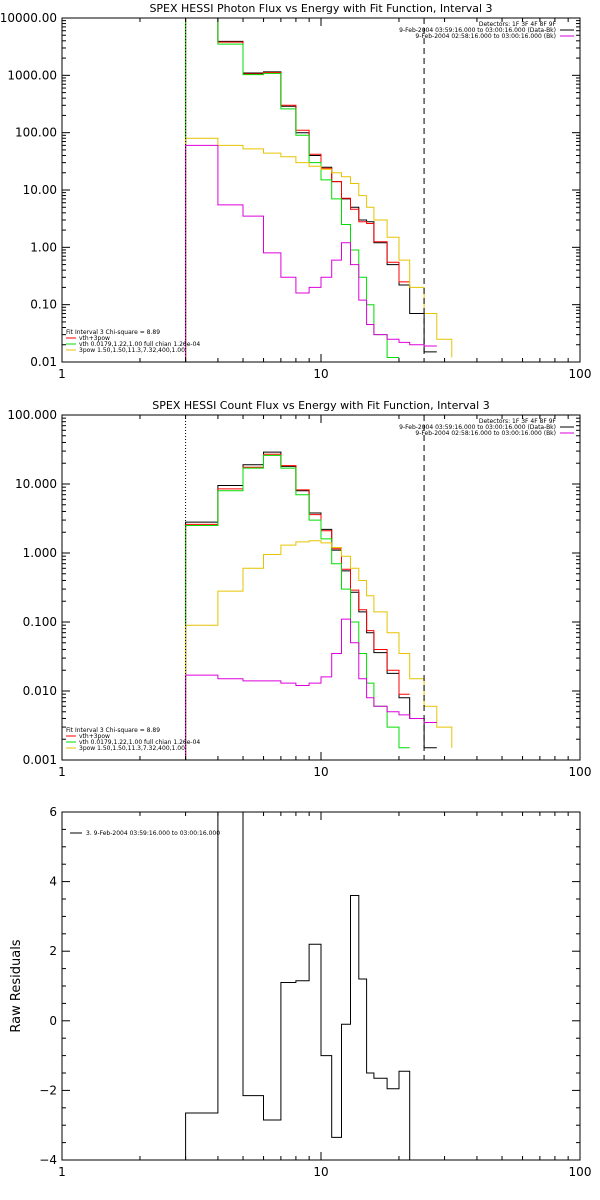  Describe the element at coordinates (43, 305) in the screenshot. I see `y-tick-label: 0.10` at that location.